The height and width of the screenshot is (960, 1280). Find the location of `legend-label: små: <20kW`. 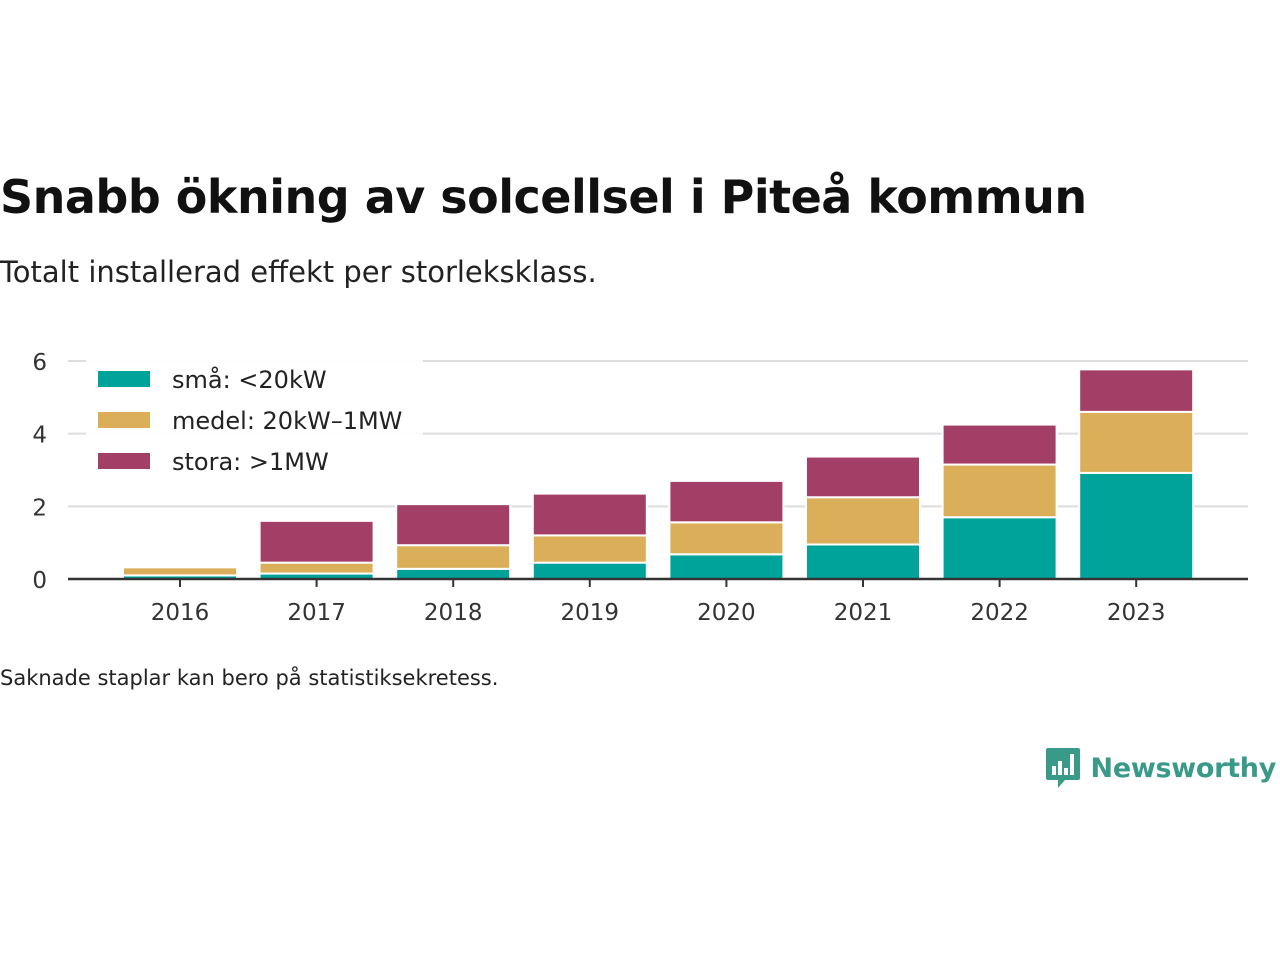

legend-label: små: <20kW is located at coordinates (249, 379).